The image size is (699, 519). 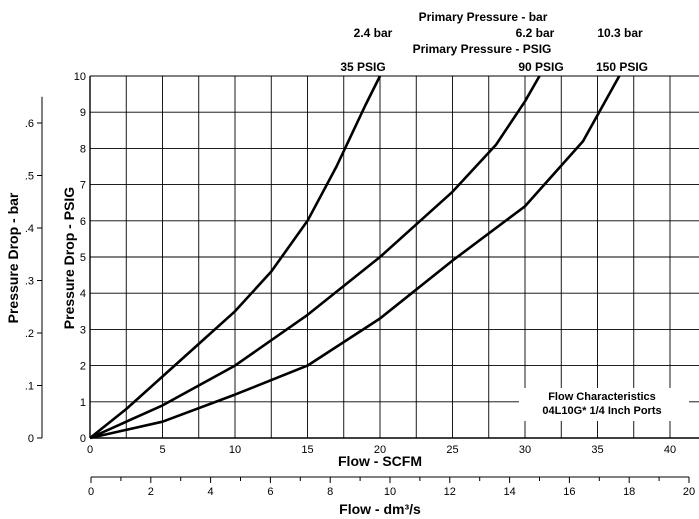 I want to click on secondary-x-tick-label: 8, so click(x=330, y=492).